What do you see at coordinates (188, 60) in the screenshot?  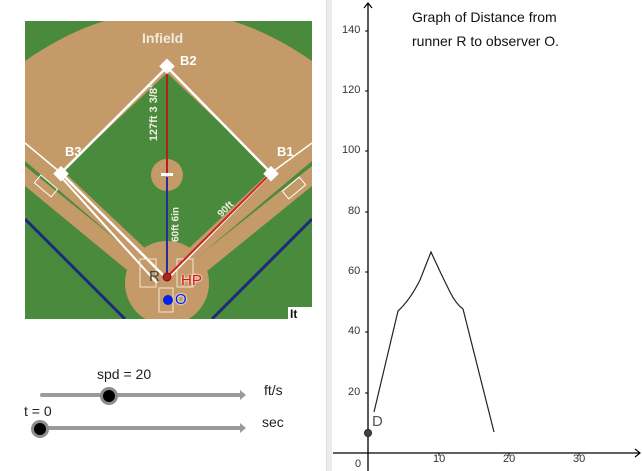 I see `base-label-b2: B2` at bounding box center [188, 60].